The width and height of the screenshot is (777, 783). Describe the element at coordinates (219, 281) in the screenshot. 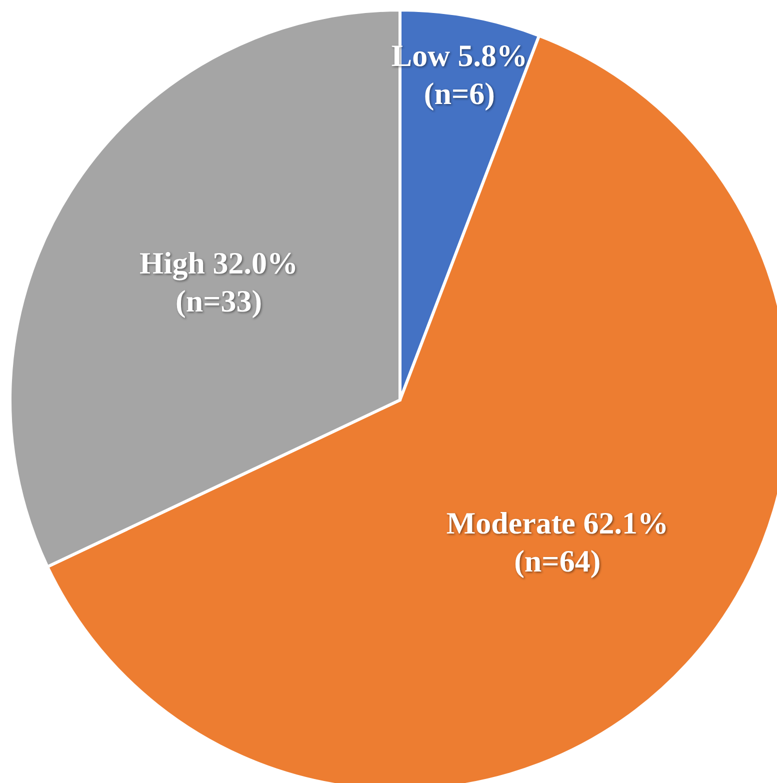

I see `slice-label: High 32.0% (n=33)` at that location.